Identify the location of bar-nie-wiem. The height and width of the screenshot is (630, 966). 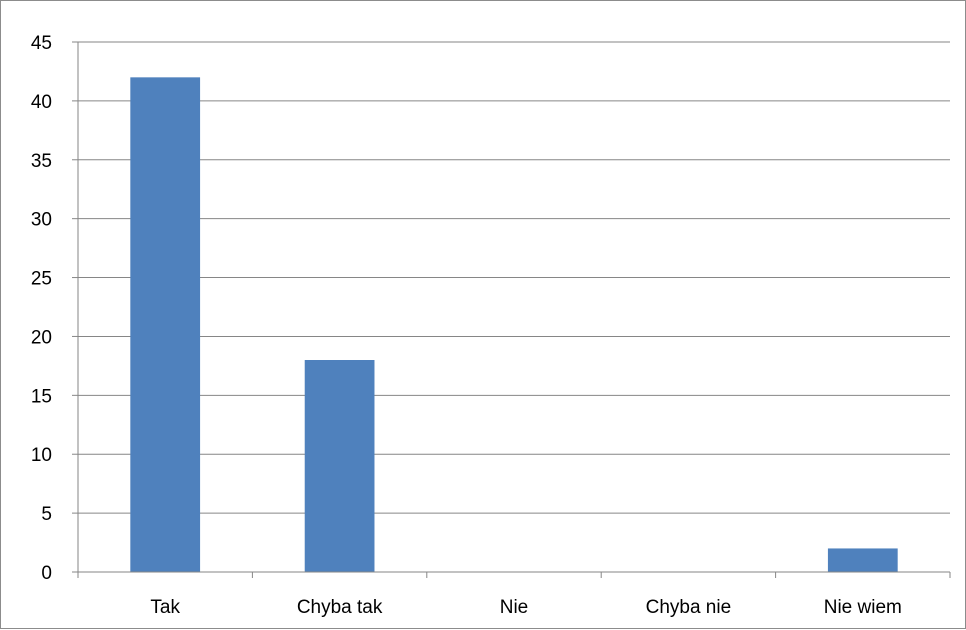
(862, 560).